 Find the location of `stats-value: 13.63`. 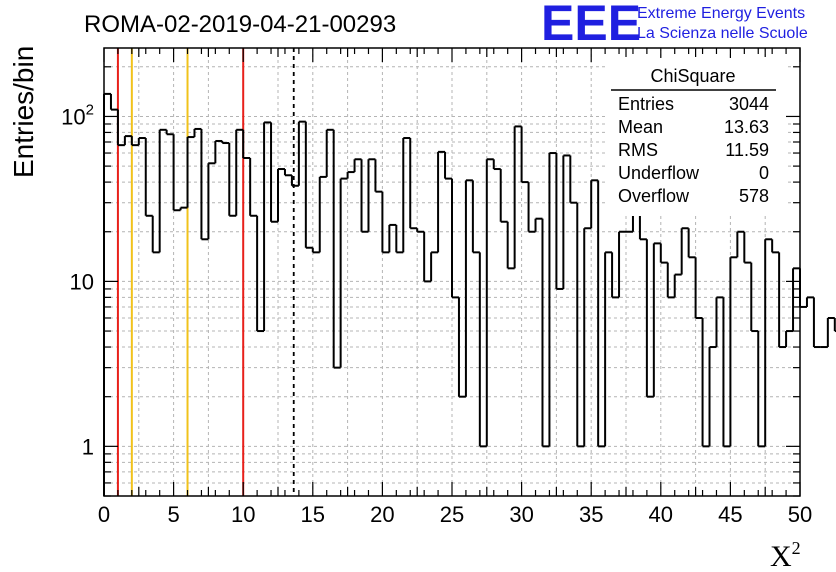

stats-value: 13.63 is located at coordinates (746, 127).